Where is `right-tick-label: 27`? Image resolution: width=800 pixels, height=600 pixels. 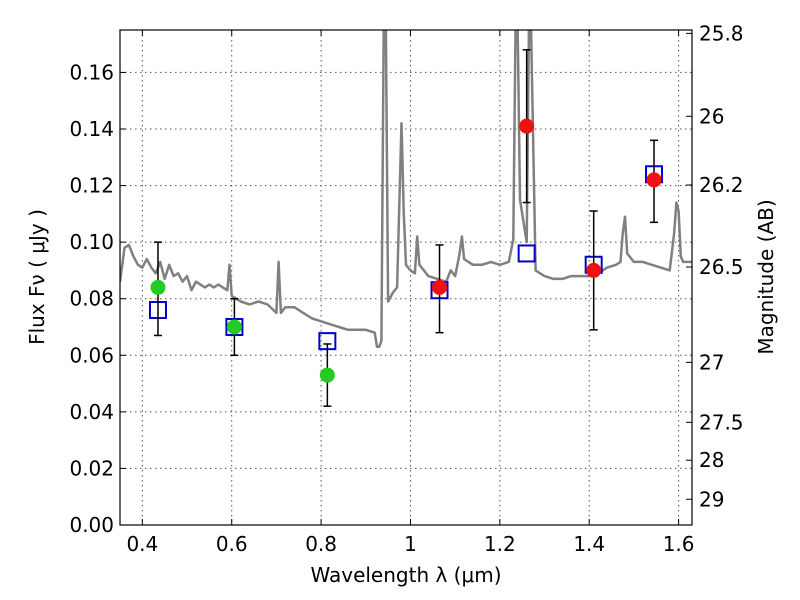 right-tick-label: 27 is located at coordinates (711, 362).